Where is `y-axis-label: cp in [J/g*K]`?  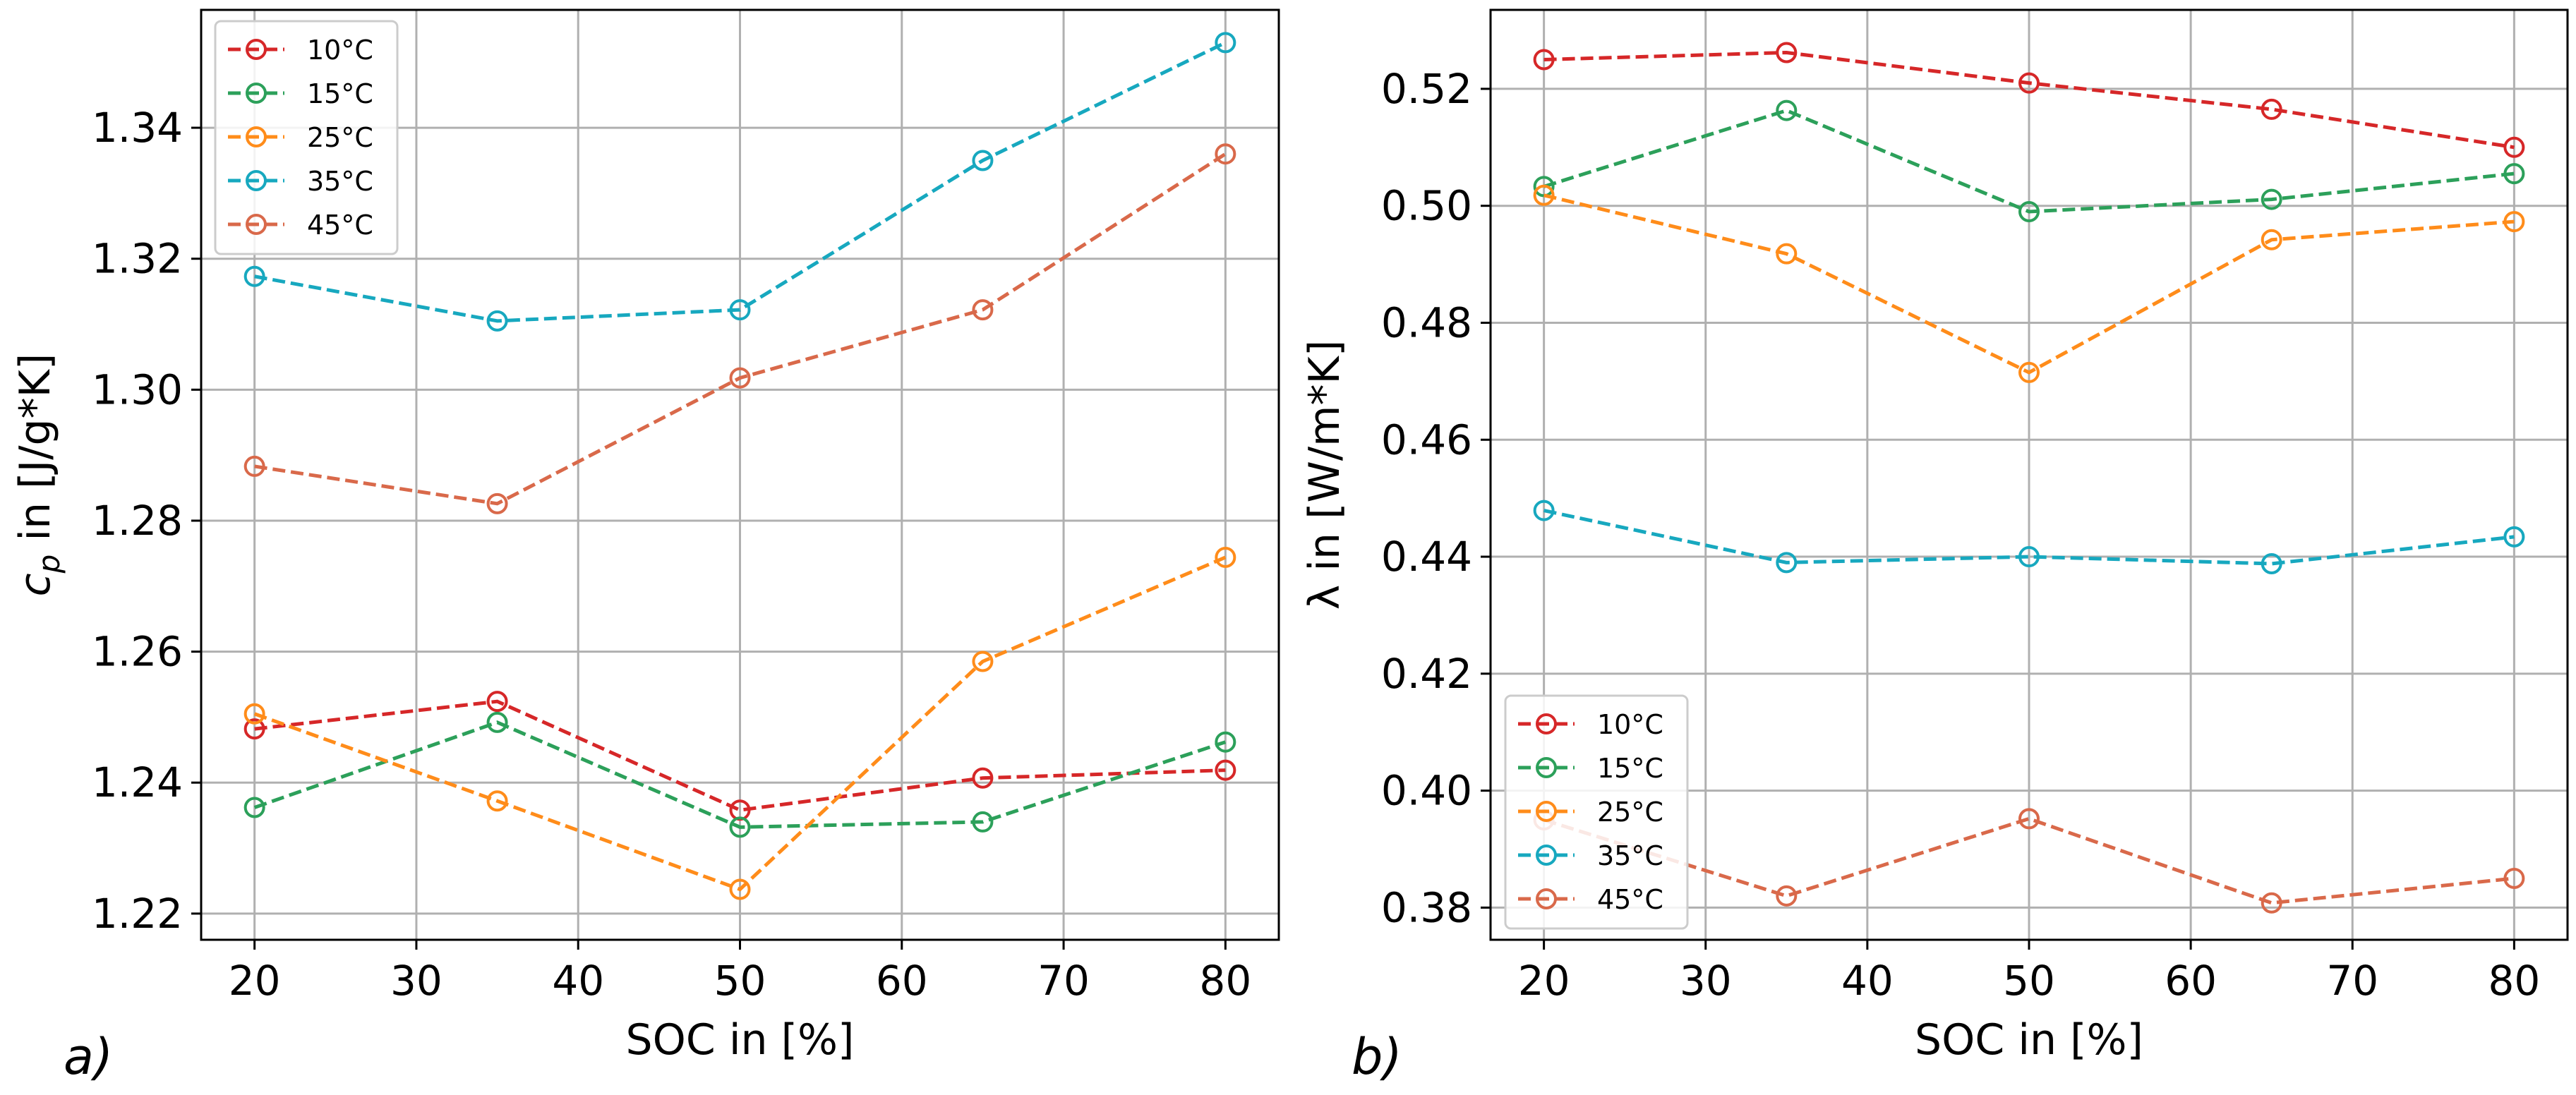
y-axis-label: cp in [J/g*K] is located at coordinates (38, 475).